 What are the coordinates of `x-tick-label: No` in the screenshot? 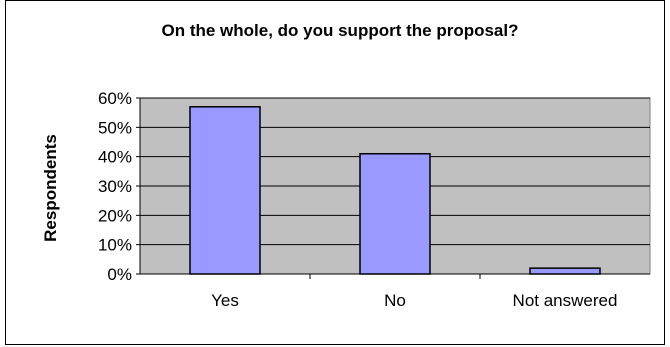 It's located at (395, 300).